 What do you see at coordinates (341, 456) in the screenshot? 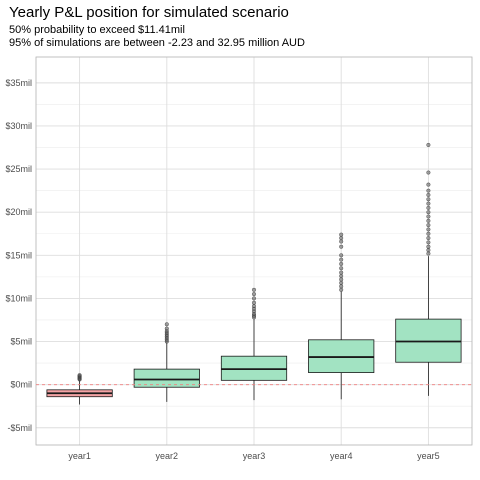
I see `x-tick-label: year4` at bounding box center [341, 456].